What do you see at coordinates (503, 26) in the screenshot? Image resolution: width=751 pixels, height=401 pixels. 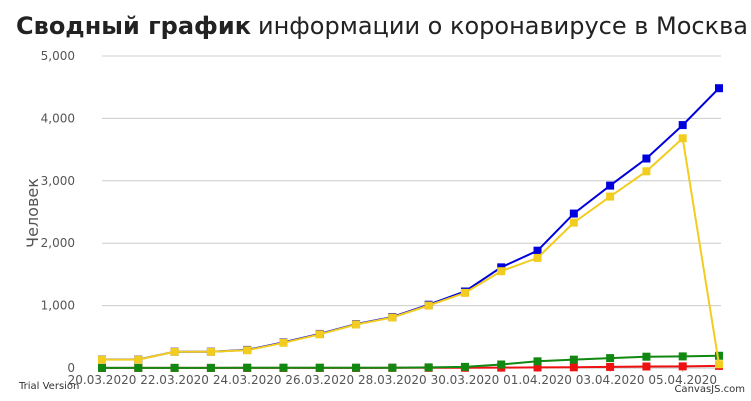 I see `chart-title-rest: информации о коронавирусе в Москва` at bounding box center [503, 26].